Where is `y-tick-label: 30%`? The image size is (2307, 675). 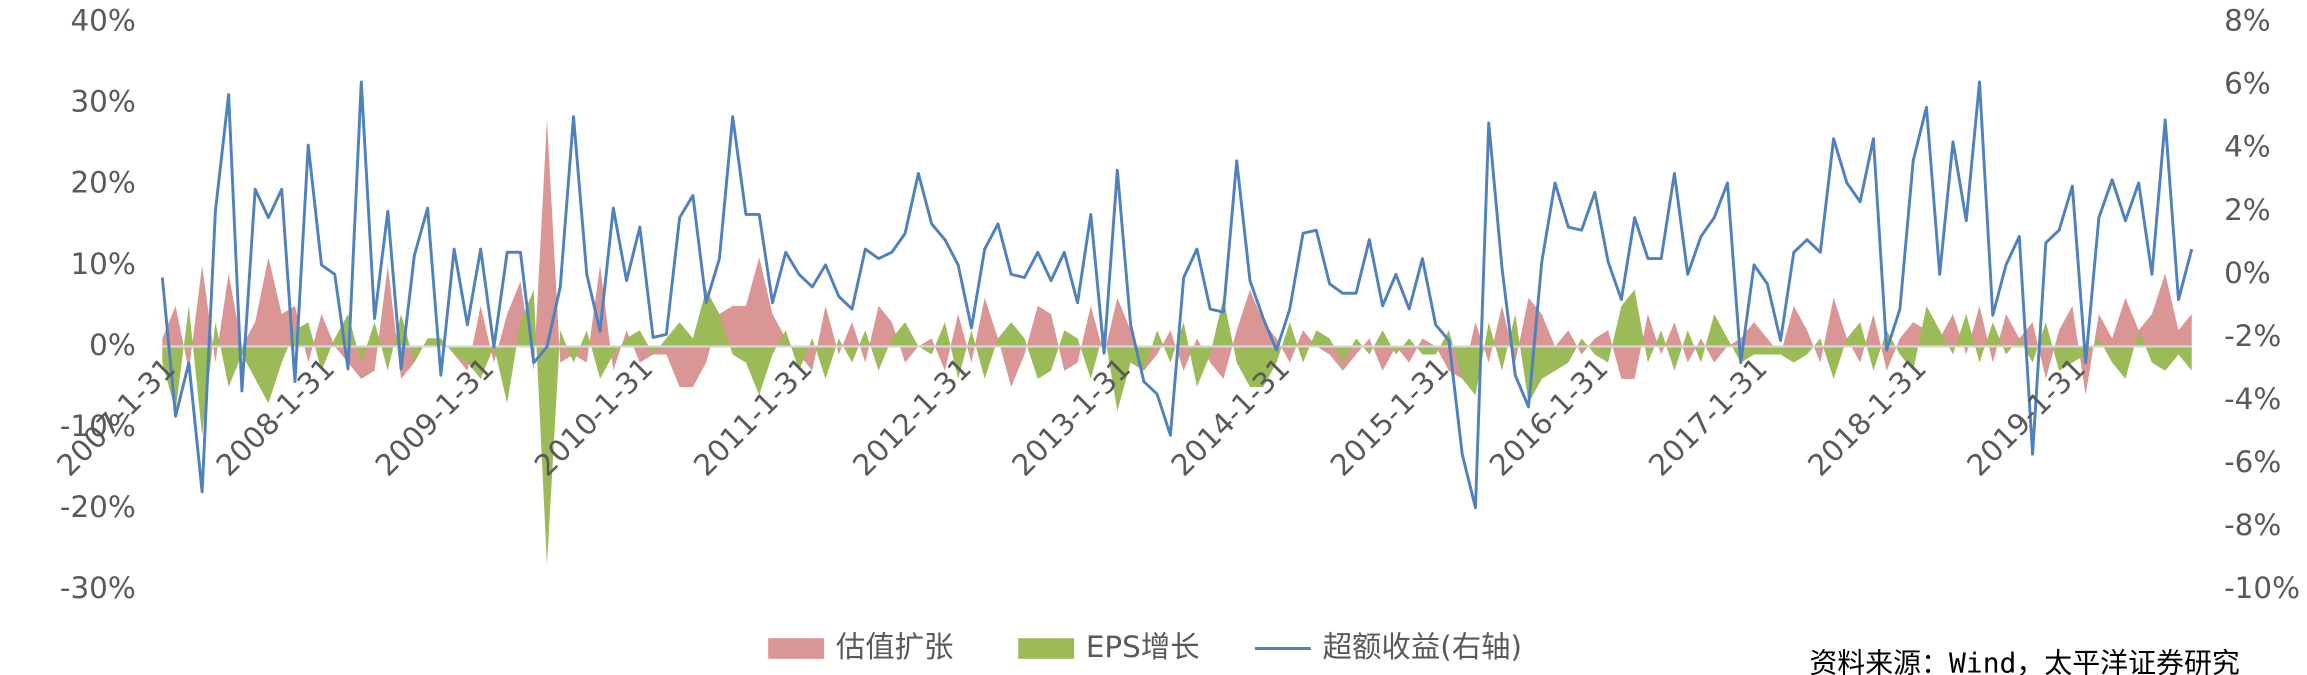
y-tick-label: 30% is located at coordinates (102, 102).